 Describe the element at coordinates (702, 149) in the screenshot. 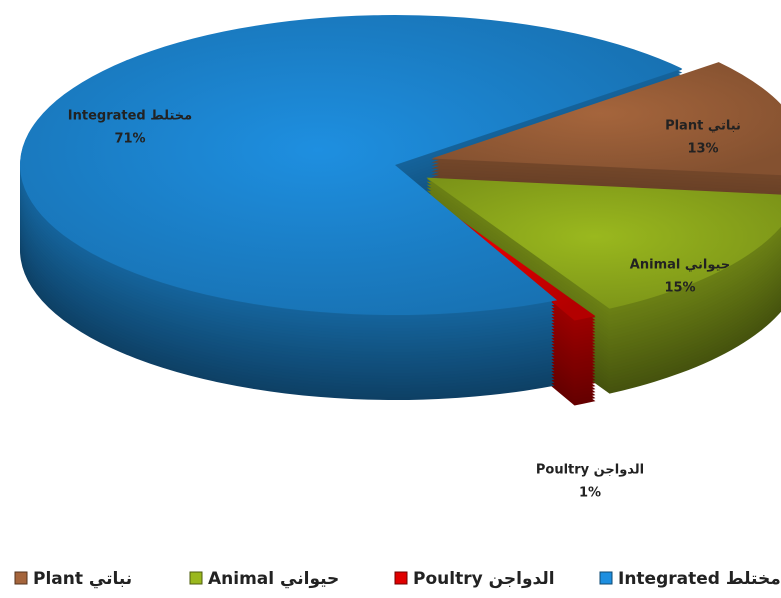

I see `data-label-value: 13%` at that location.